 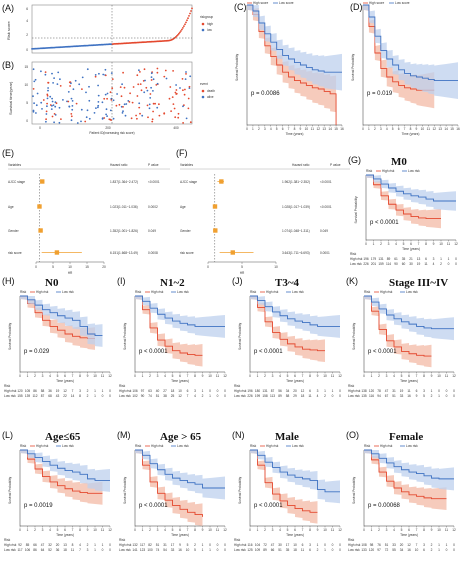 I want to click on risk-low-count: 68, so click(x=50, y=396).